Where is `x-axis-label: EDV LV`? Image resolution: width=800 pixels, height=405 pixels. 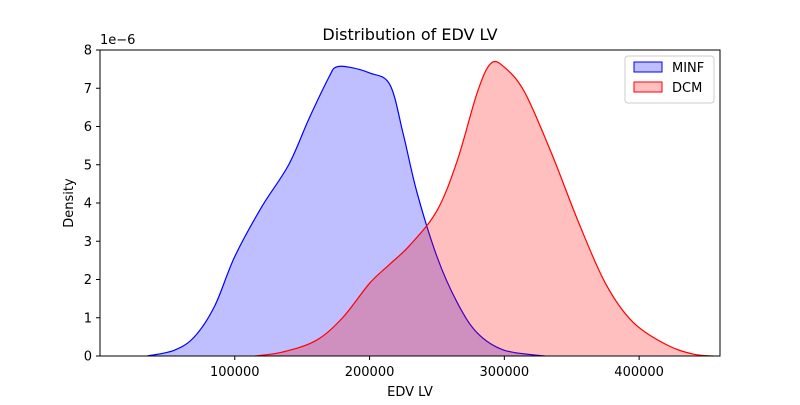
x-axis-label: EDV LV is located at coordinates (410, 392).